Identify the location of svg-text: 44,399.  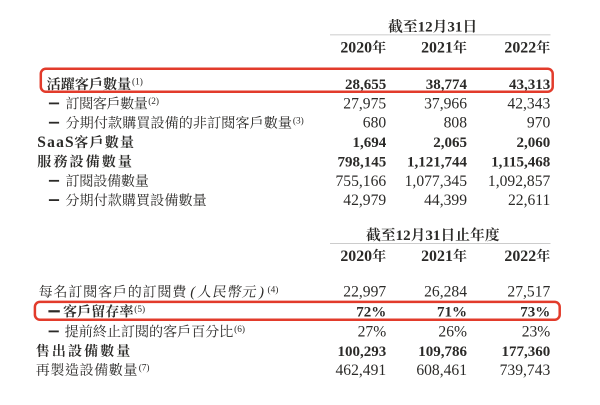
(445, 200).